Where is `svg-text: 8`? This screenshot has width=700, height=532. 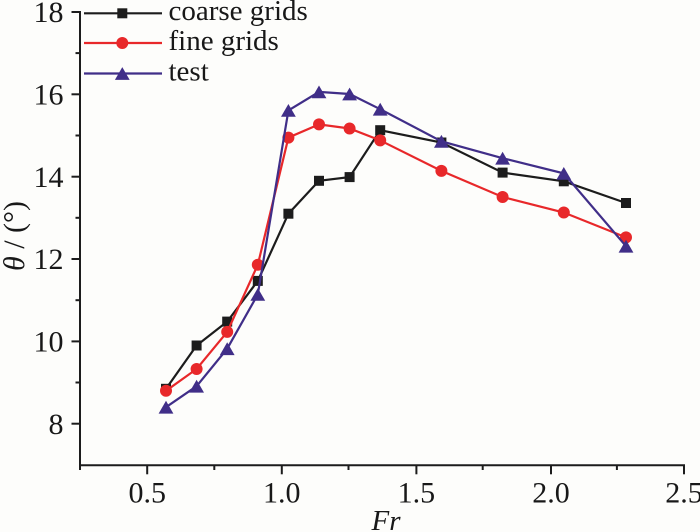 svg-text: 8 is located at coordinates (56, 424).